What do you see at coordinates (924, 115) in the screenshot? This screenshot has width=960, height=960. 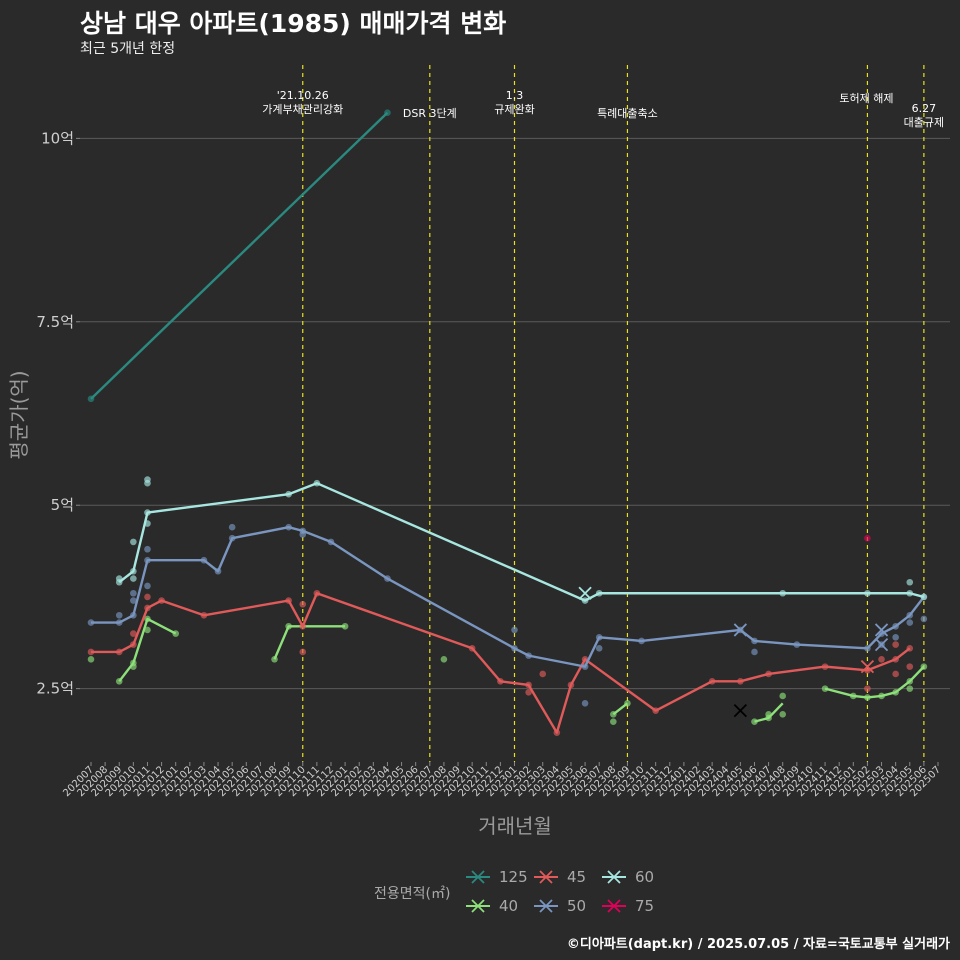 I see `event-label: 6.27 대출규제` at bounding box center [924, 115].